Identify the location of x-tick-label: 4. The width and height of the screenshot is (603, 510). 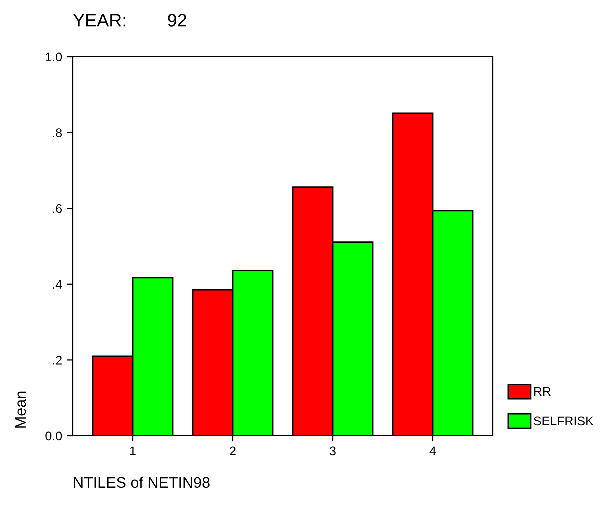
(433, 451).